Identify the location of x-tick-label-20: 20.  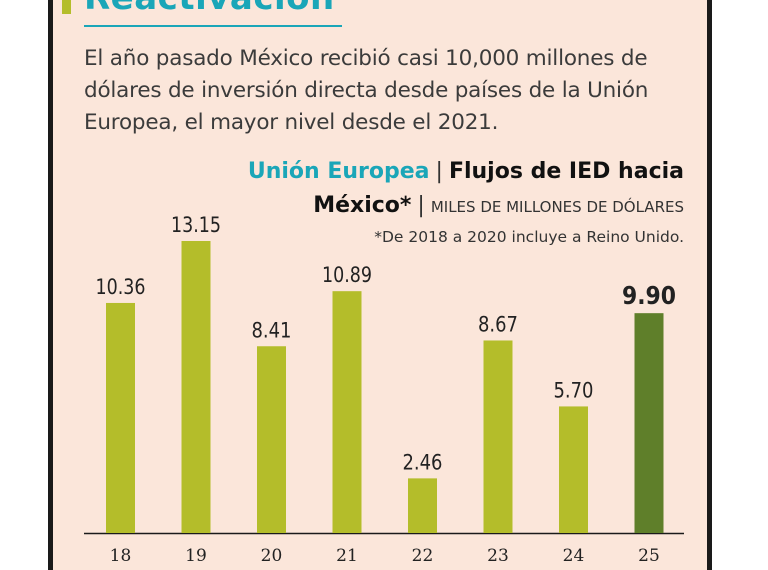
(272, 556).